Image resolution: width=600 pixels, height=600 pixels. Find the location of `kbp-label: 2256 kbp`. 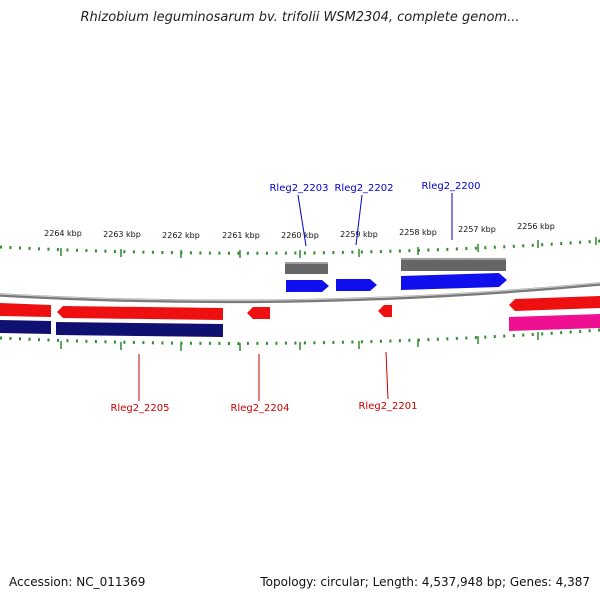

kbp-label: 2256 kbp is located at coordinates (536, 226).